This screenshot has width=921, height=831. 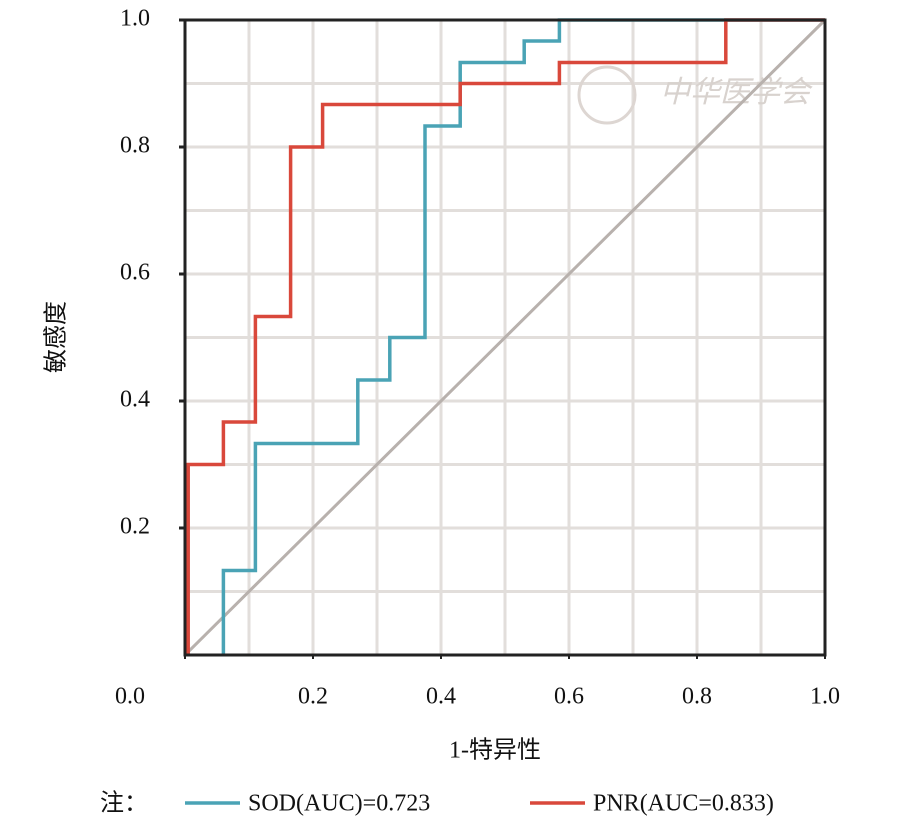 What do you see at coordinates (607, 95) in the screenshot?
I see `watermark-logo` at bounding box center [607, 95].